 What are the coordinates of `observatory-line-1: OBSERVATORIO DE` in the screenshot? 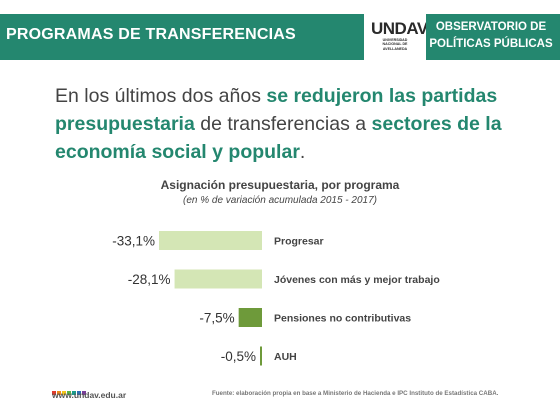 It's located at (491, 27).